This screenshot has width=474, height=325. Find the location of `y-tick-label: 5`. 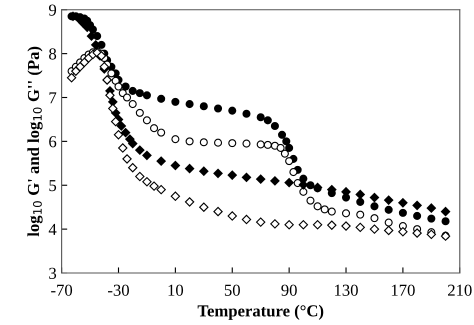

y-tick-label: 5 is located at coordinates (52, 186).